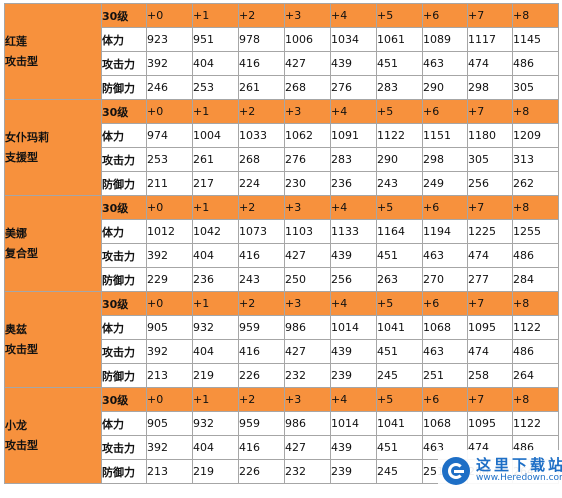 This screenshot has height=498, width=562. I want to click on character-type: 攻击型, so click(22, 349).